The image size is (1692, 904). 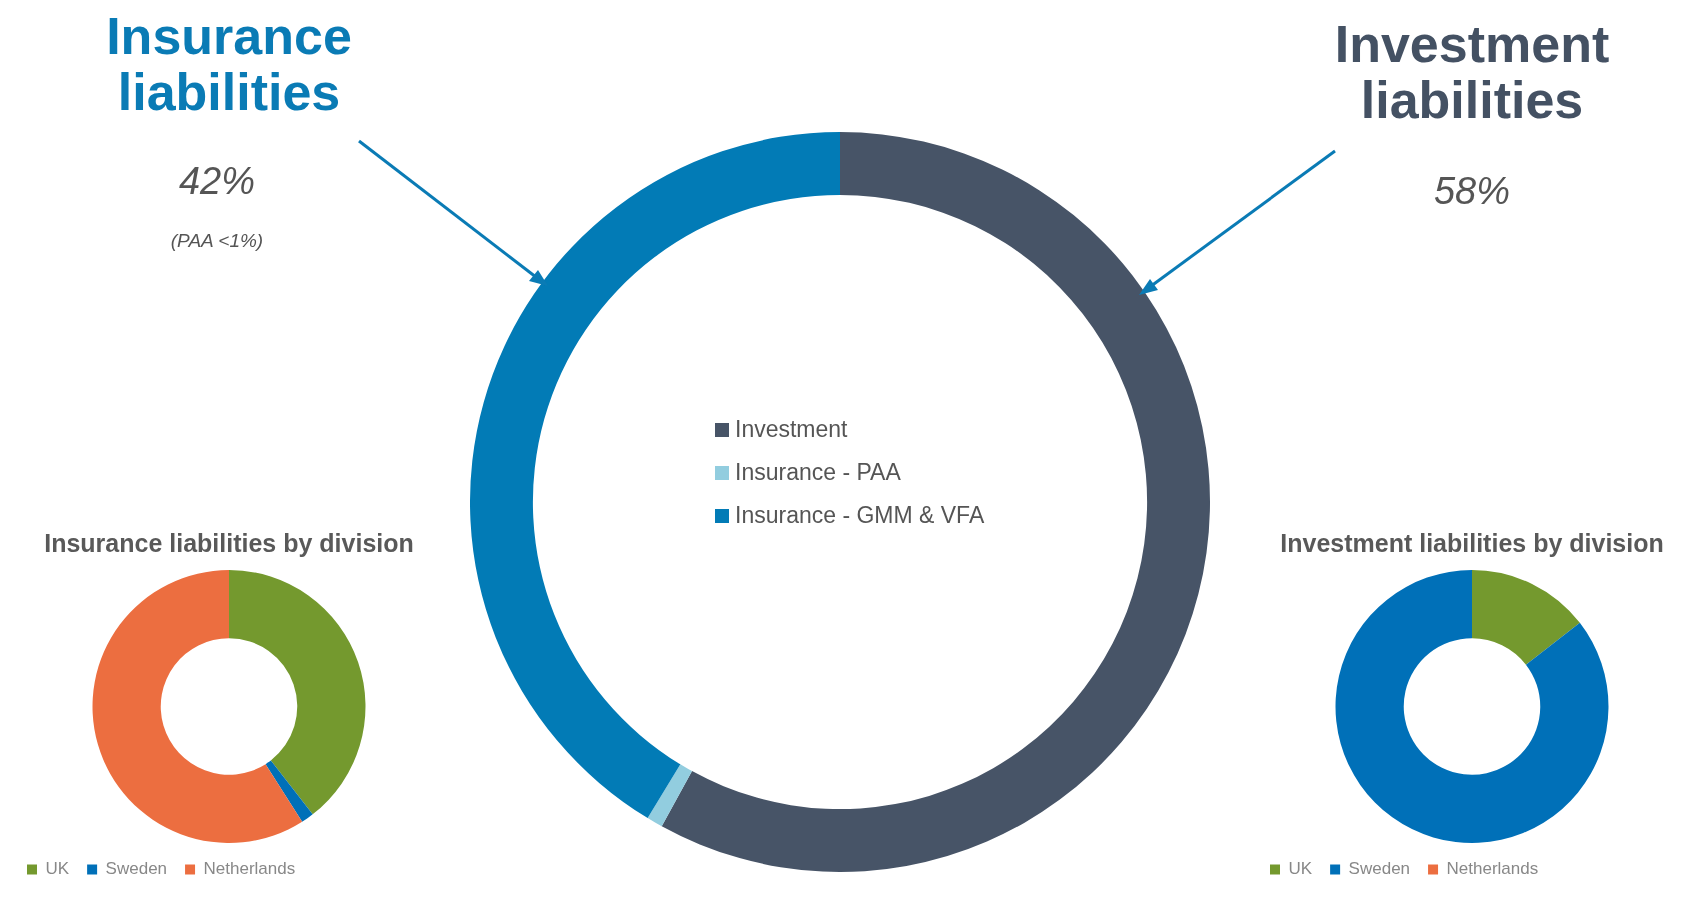 I want to click on legend-label: Investment, so click(x=791, y=429).